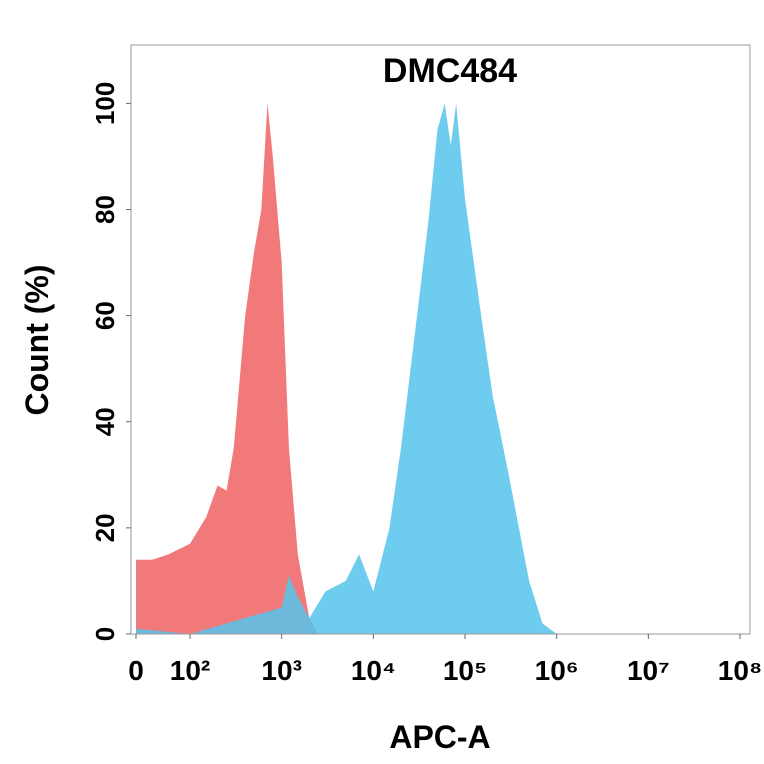 The image size is (764, 764). I want to click on x-axis-label: APC-A, so click(439, 737).